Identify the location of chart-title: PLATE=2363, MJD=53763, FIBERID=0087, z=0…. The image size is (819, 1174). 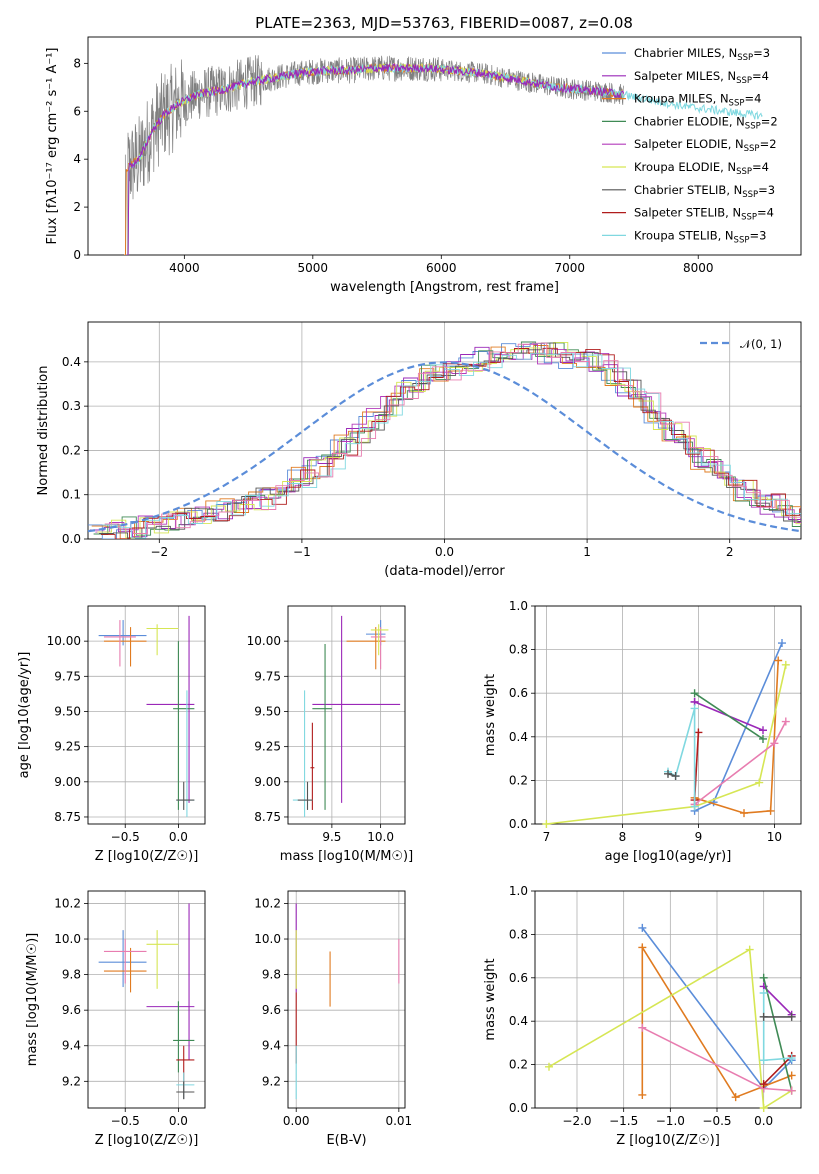
(444, 23).